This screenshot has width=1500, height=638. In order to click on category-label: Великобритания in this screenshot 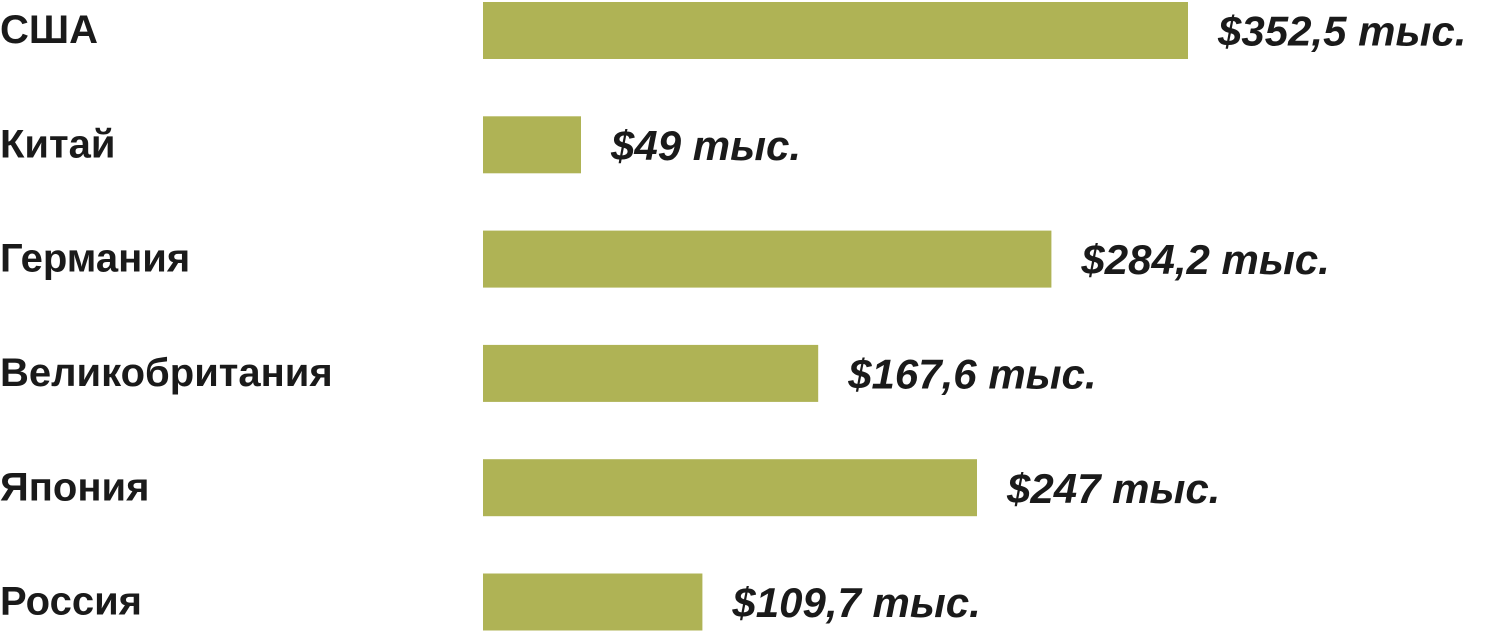, I will do `click(166, 373)`.